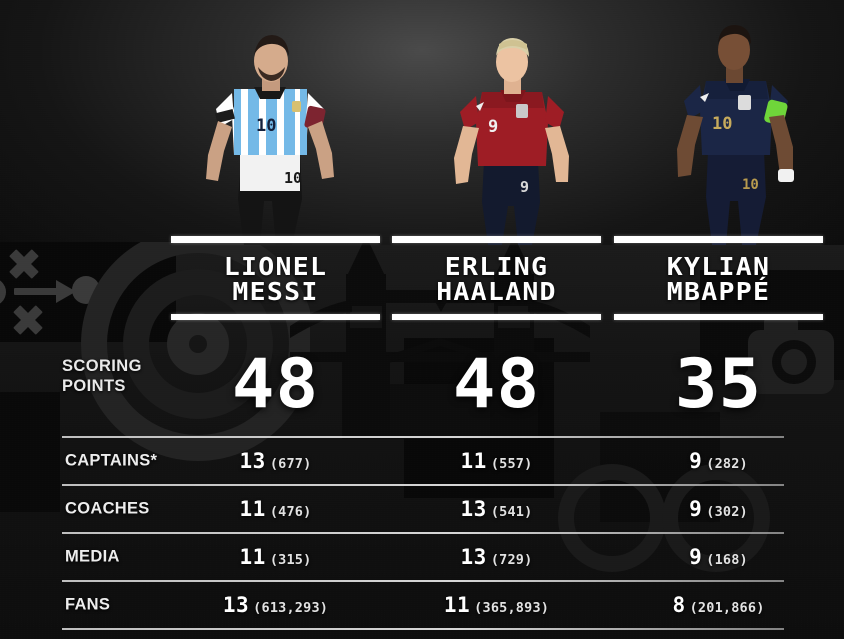 The height and width of the screenshot is (639, 844). I want to click on scoring-points-label: SCORING POINTS, so click(102, 376).